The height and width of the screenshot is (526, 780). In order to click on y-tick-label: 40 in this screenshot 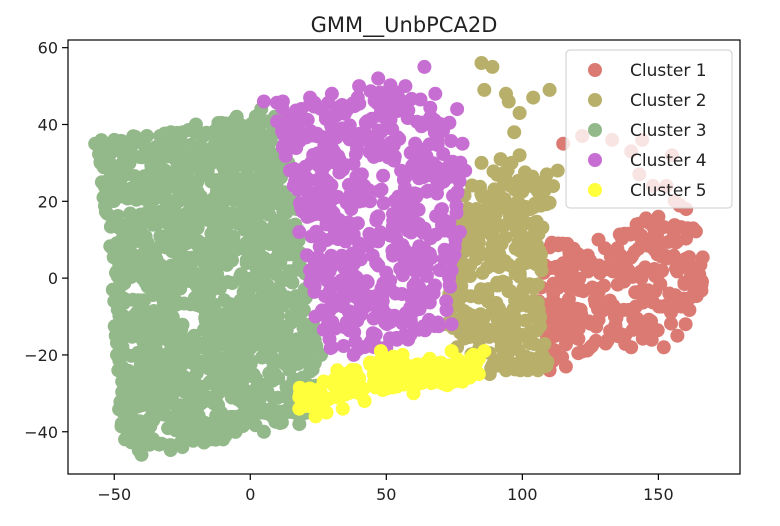, I will do `click(48, 124)`.